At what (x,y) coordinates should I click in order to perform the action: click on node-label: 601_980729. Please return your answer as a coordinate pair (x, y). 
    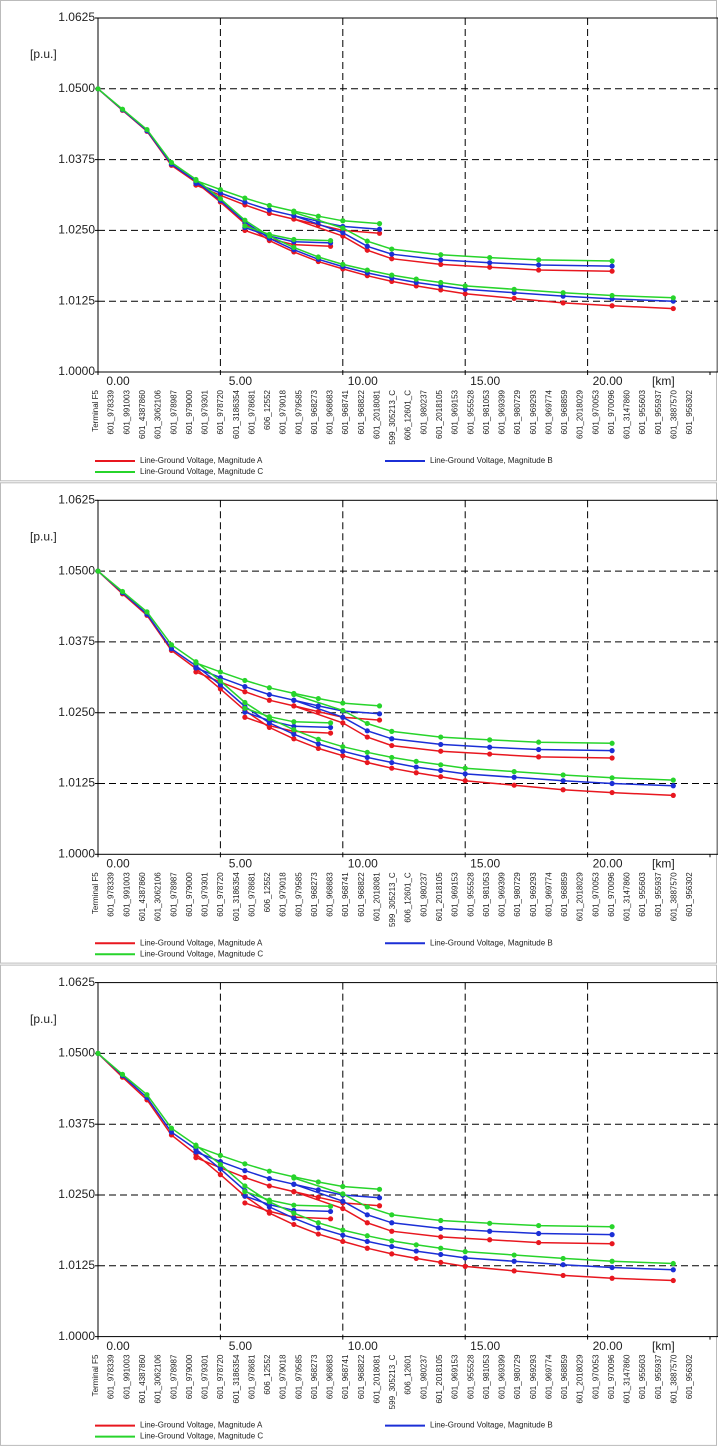
    Looking at the image, I should click on (517, 1376).